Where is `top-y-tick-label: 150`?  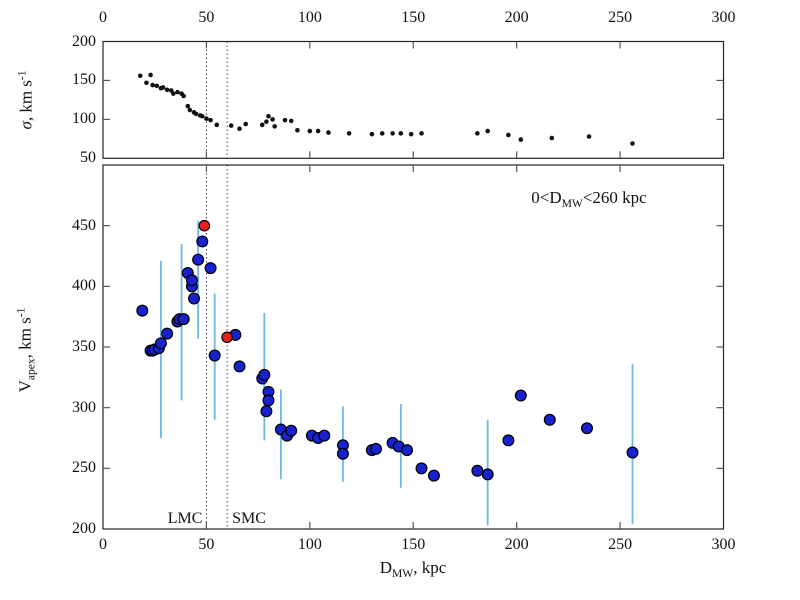
top-y-tick-label: 150 is located at coordinates (84, 80).